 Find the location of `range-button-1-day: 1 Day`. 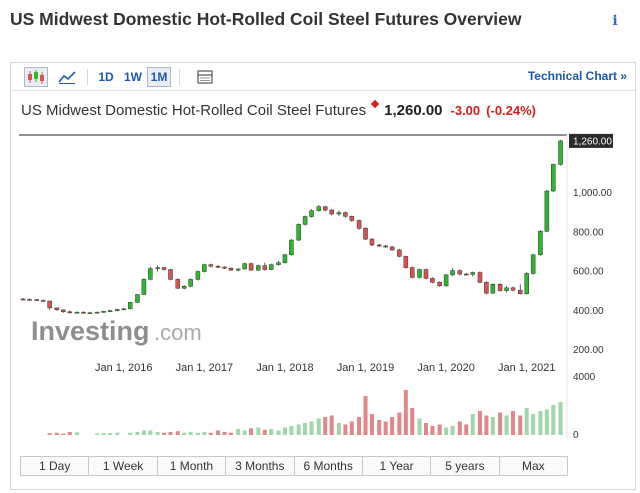

range-button-1-day: 1 Day is located at coordinates (55, 466).